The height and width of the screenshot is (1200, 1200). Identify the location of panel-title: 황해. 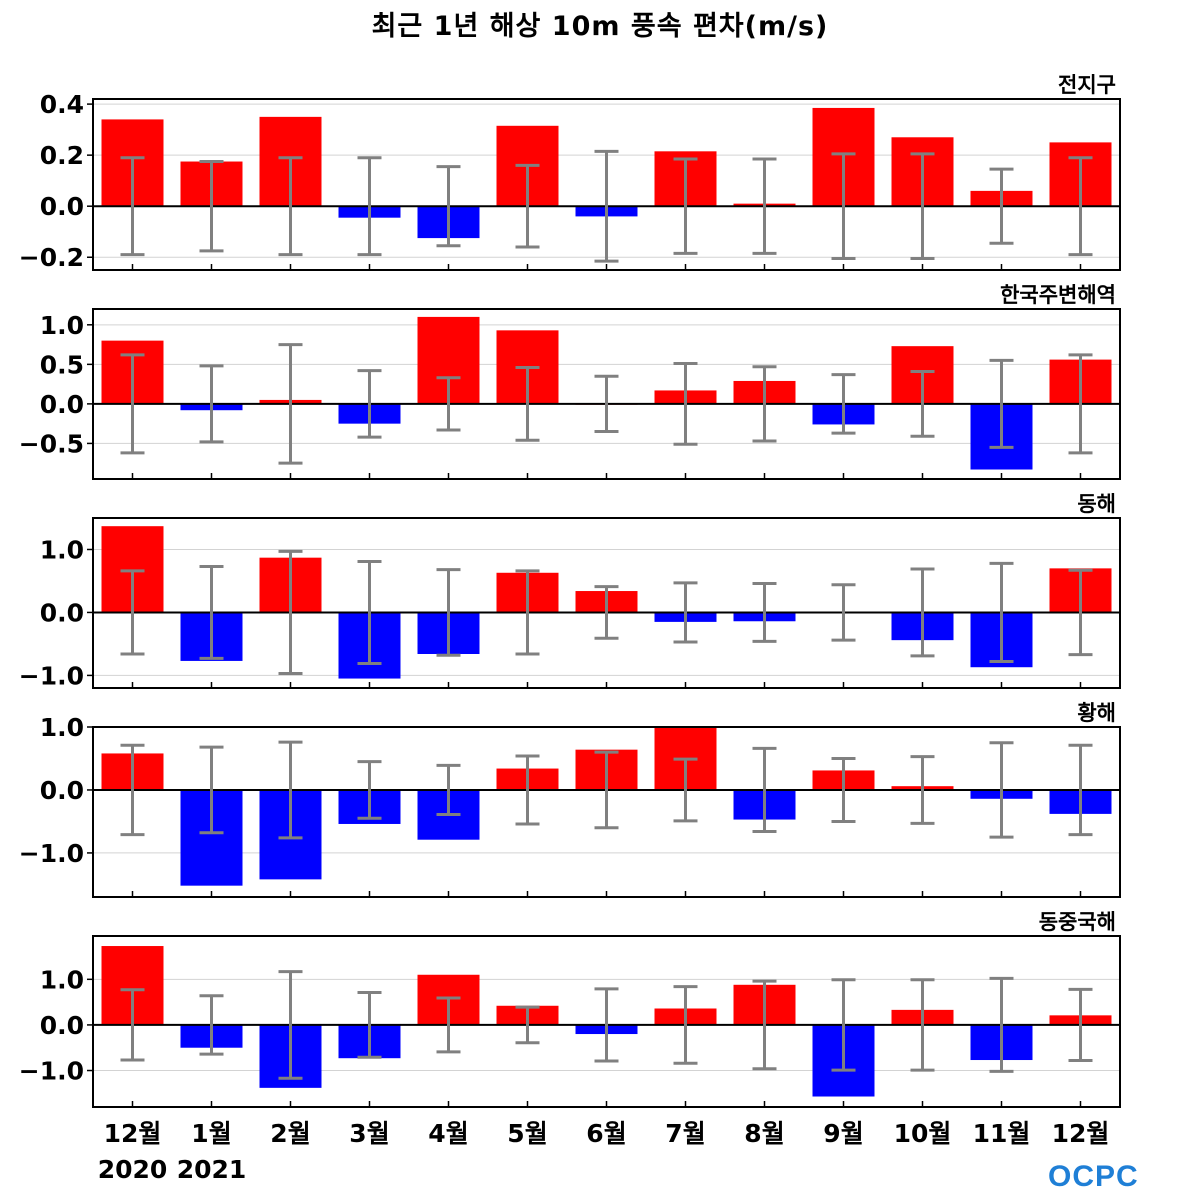
(1096, 713).